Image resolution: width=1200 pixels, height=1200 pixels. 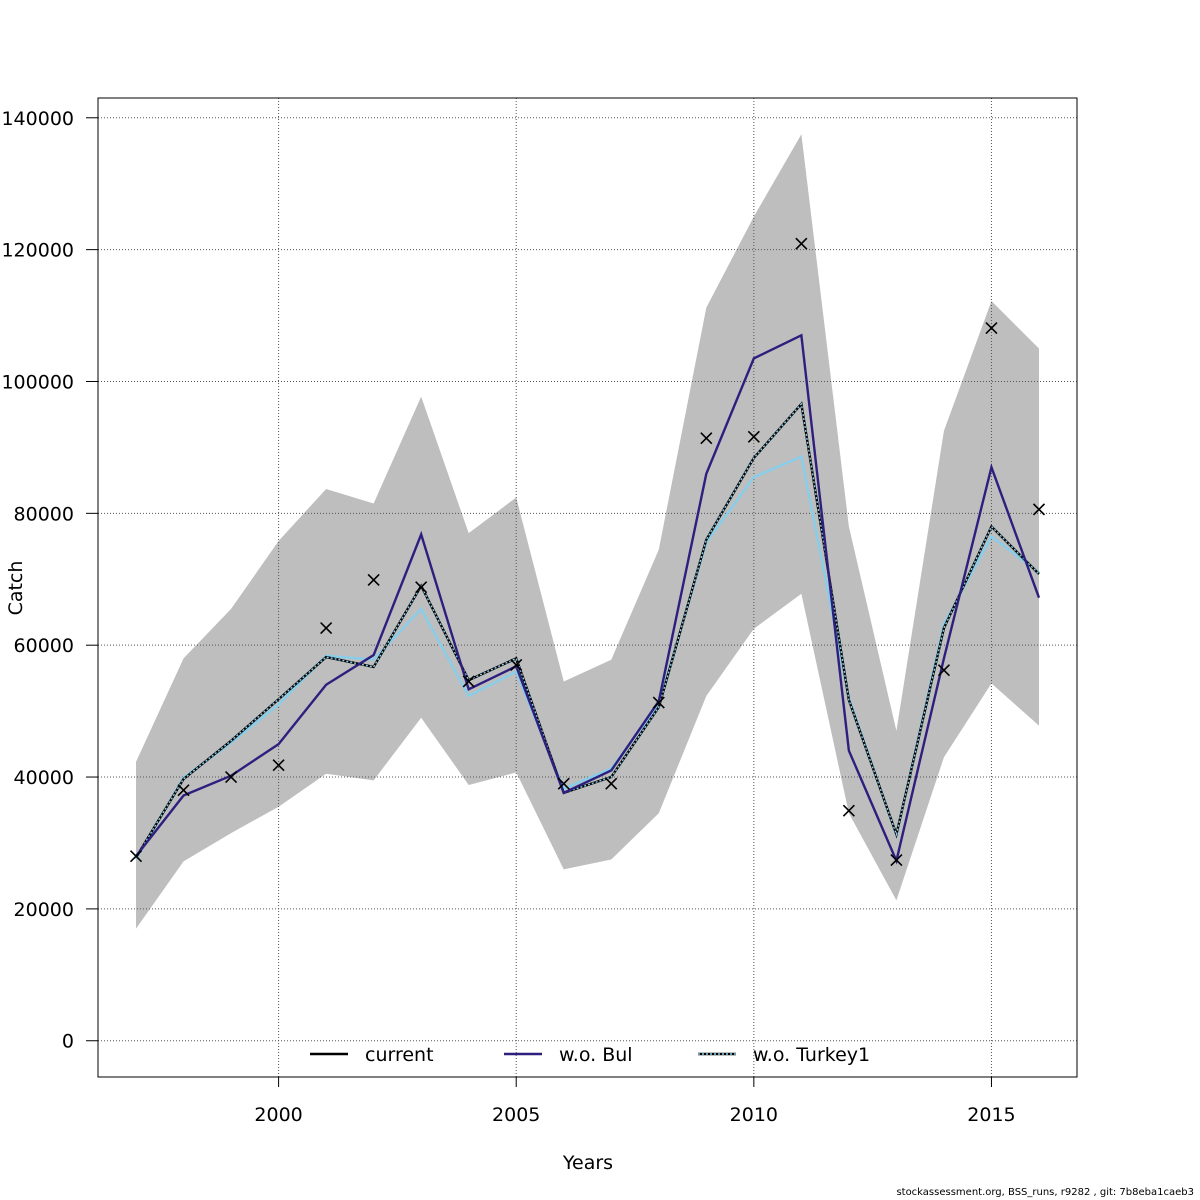 What do you see at coordinates (811, 1055) in the screenshot?
I see `legend-label: w.o. Turkey1` at bounding box center [811, 1055].